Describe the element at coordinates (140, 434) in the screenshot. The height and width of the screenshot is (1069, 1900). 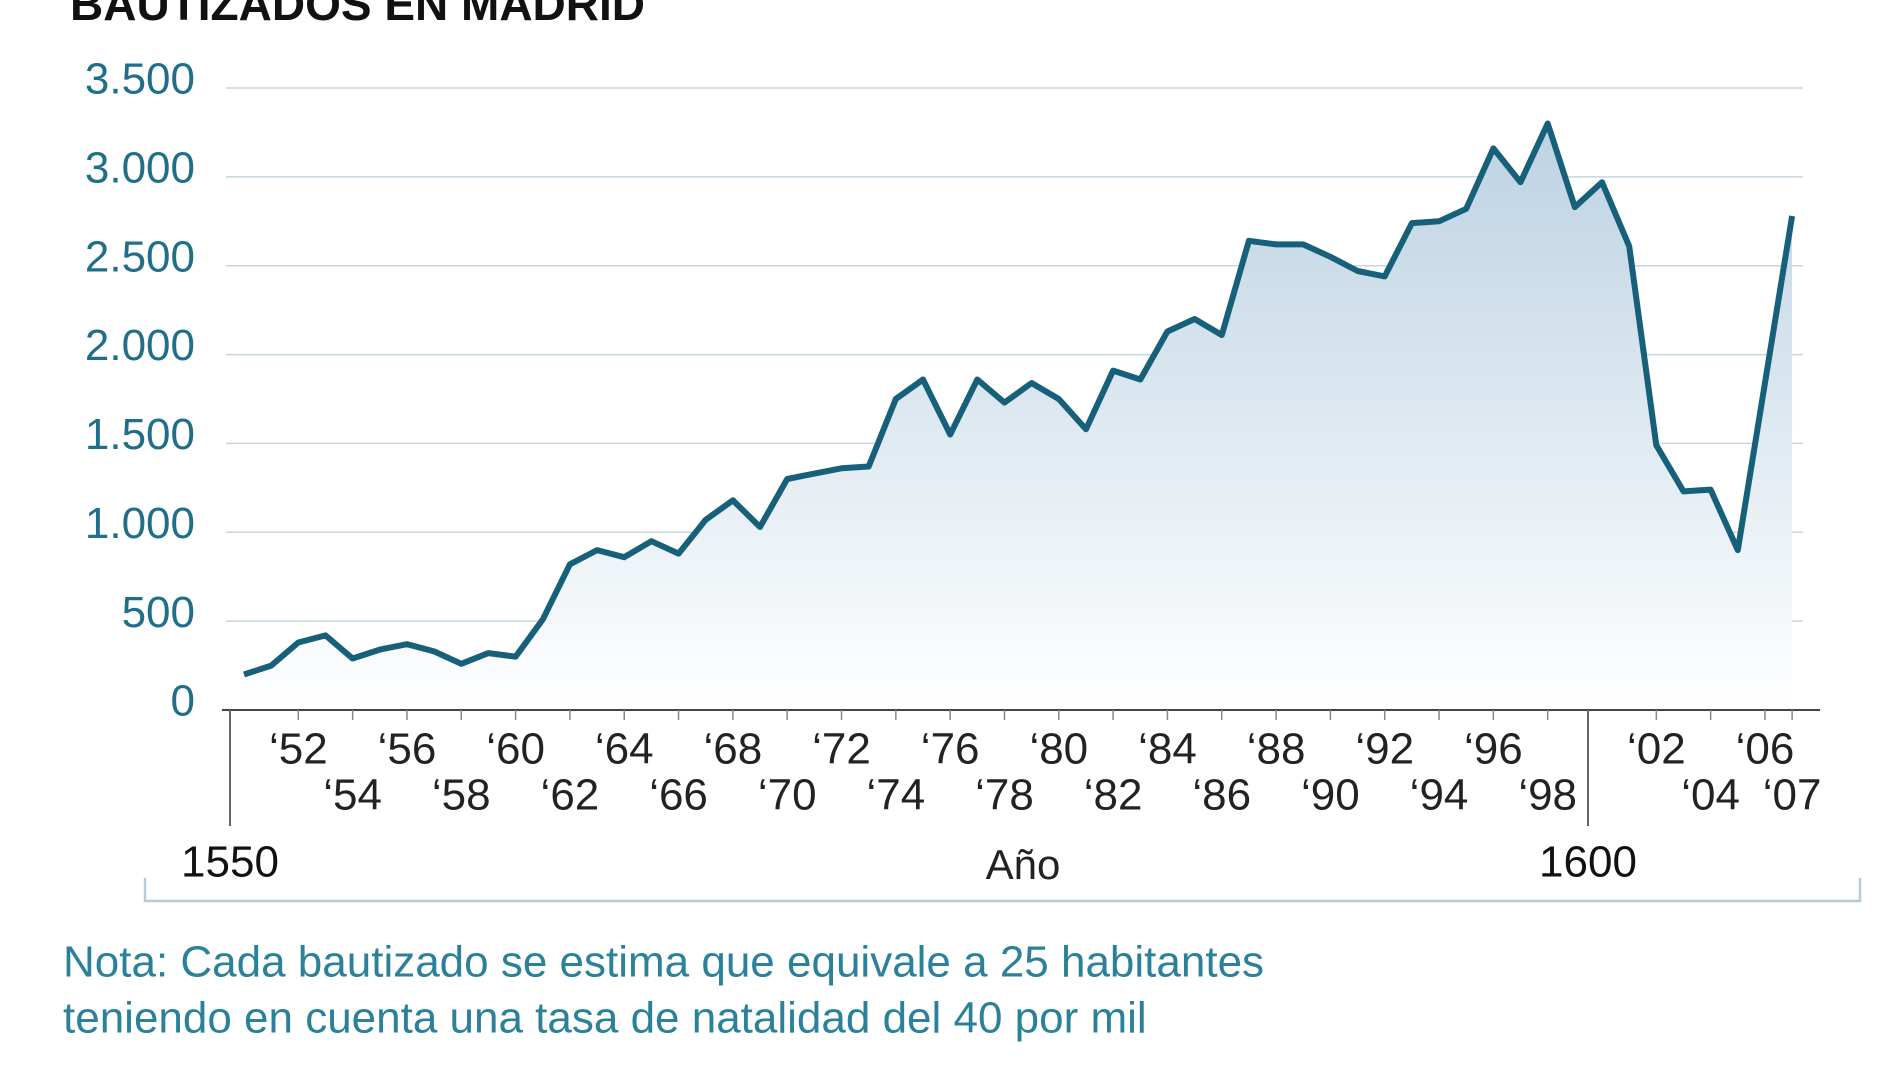
I see `y-tick-label: 1.500` at that location.